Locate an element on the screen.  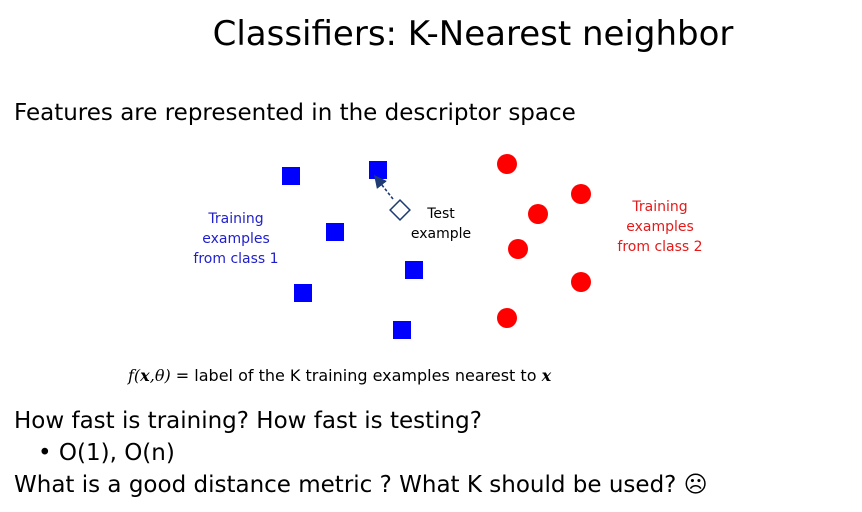
test-label-line: example is located at coordinates (441, 234).